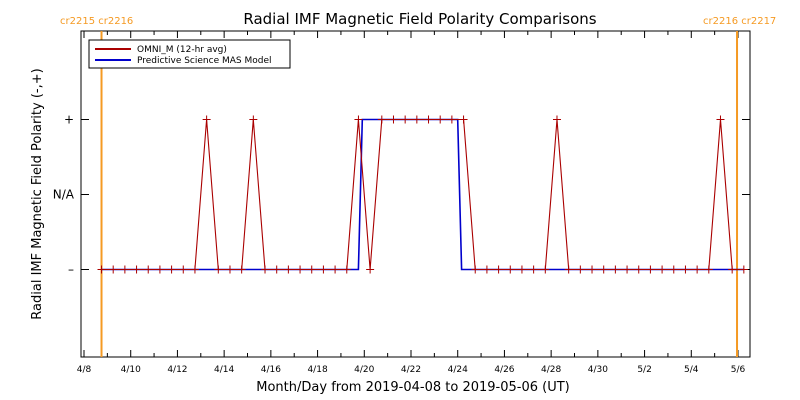  Describe the element at coordinates (182, 50) in the screenshot. I see `legend-label-omni: OMNI_M (12-hr avg)` at that location.